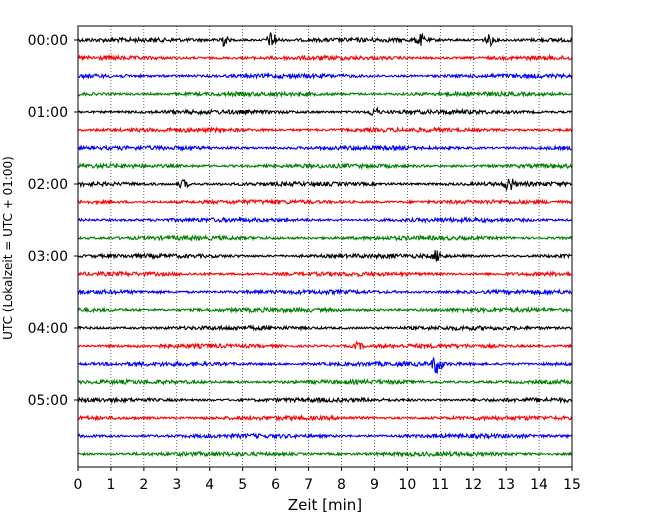  What do you see at coordinates (572, 485) in the screenshot?
I see `x-tick-label: 15` at bounding box center [572, 485].